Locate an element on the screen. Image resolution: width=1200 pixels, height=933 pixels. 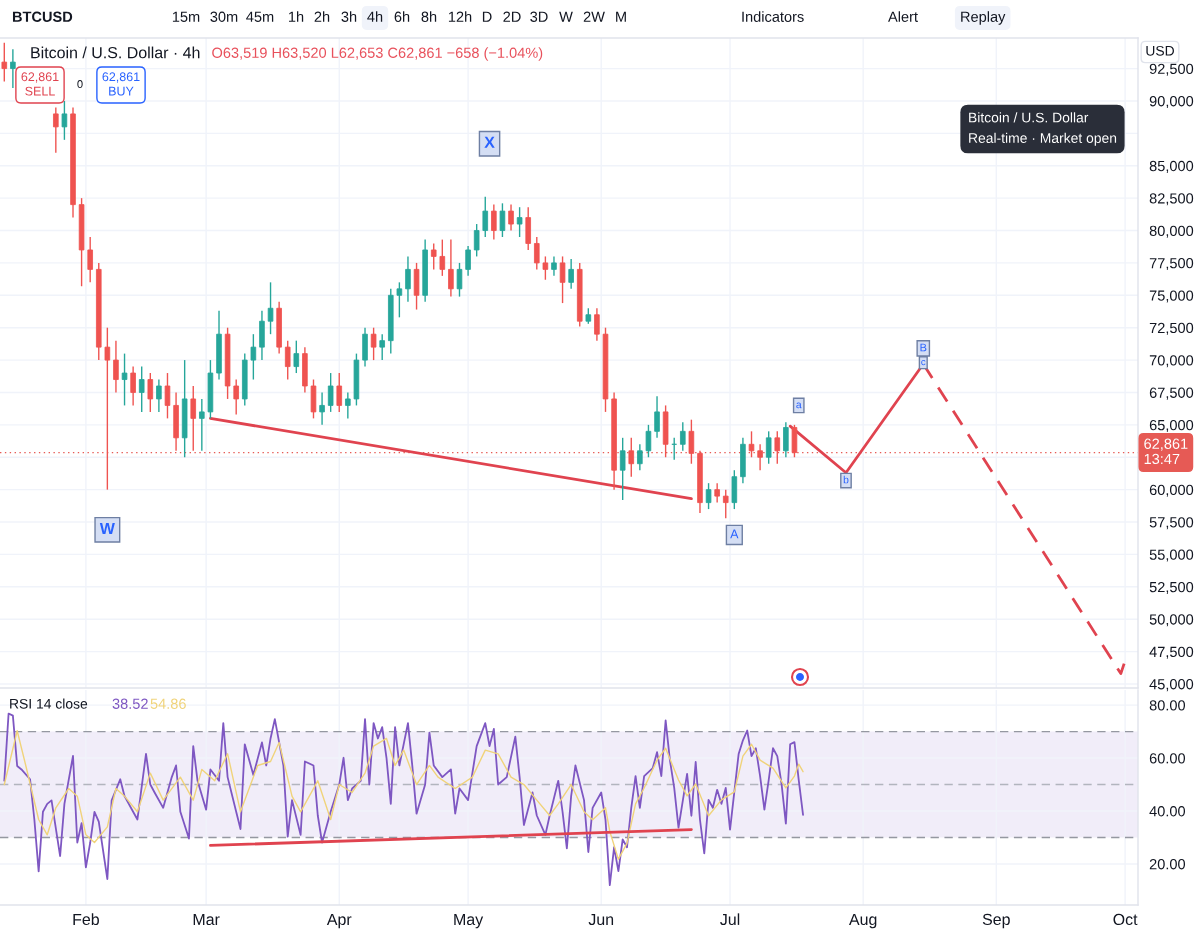
y-tick-label: 52,500 is located at coordinates (1171, 587).